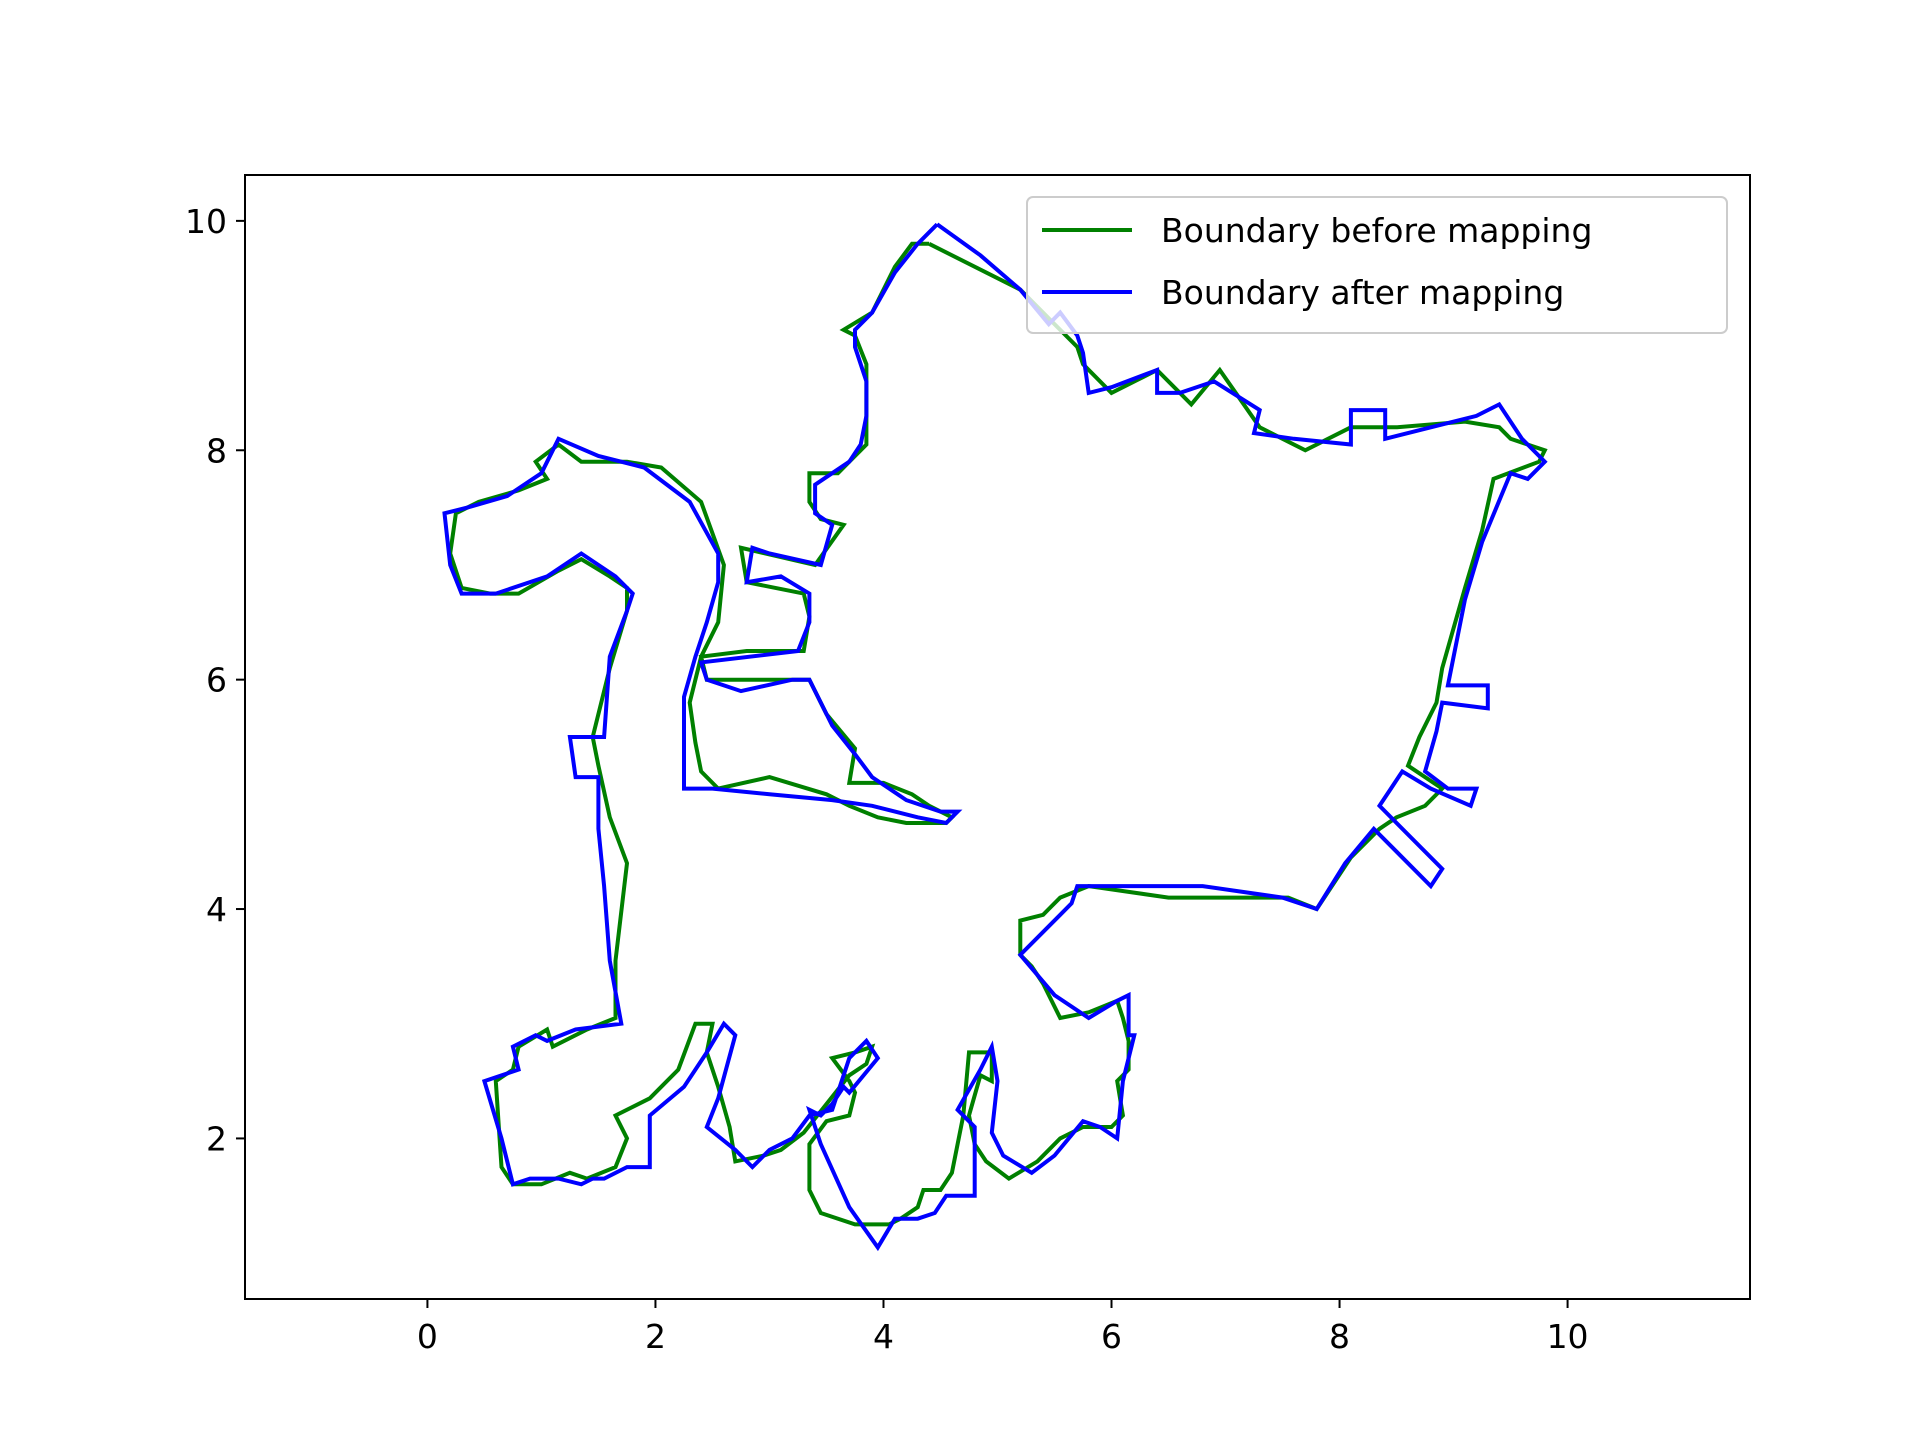 This screenshot has height=1440, width=1920. What do you see at coordinates (206, 221) in the screenshot?
I see `y-tick-label: 10` at bounding box center [206, 221].